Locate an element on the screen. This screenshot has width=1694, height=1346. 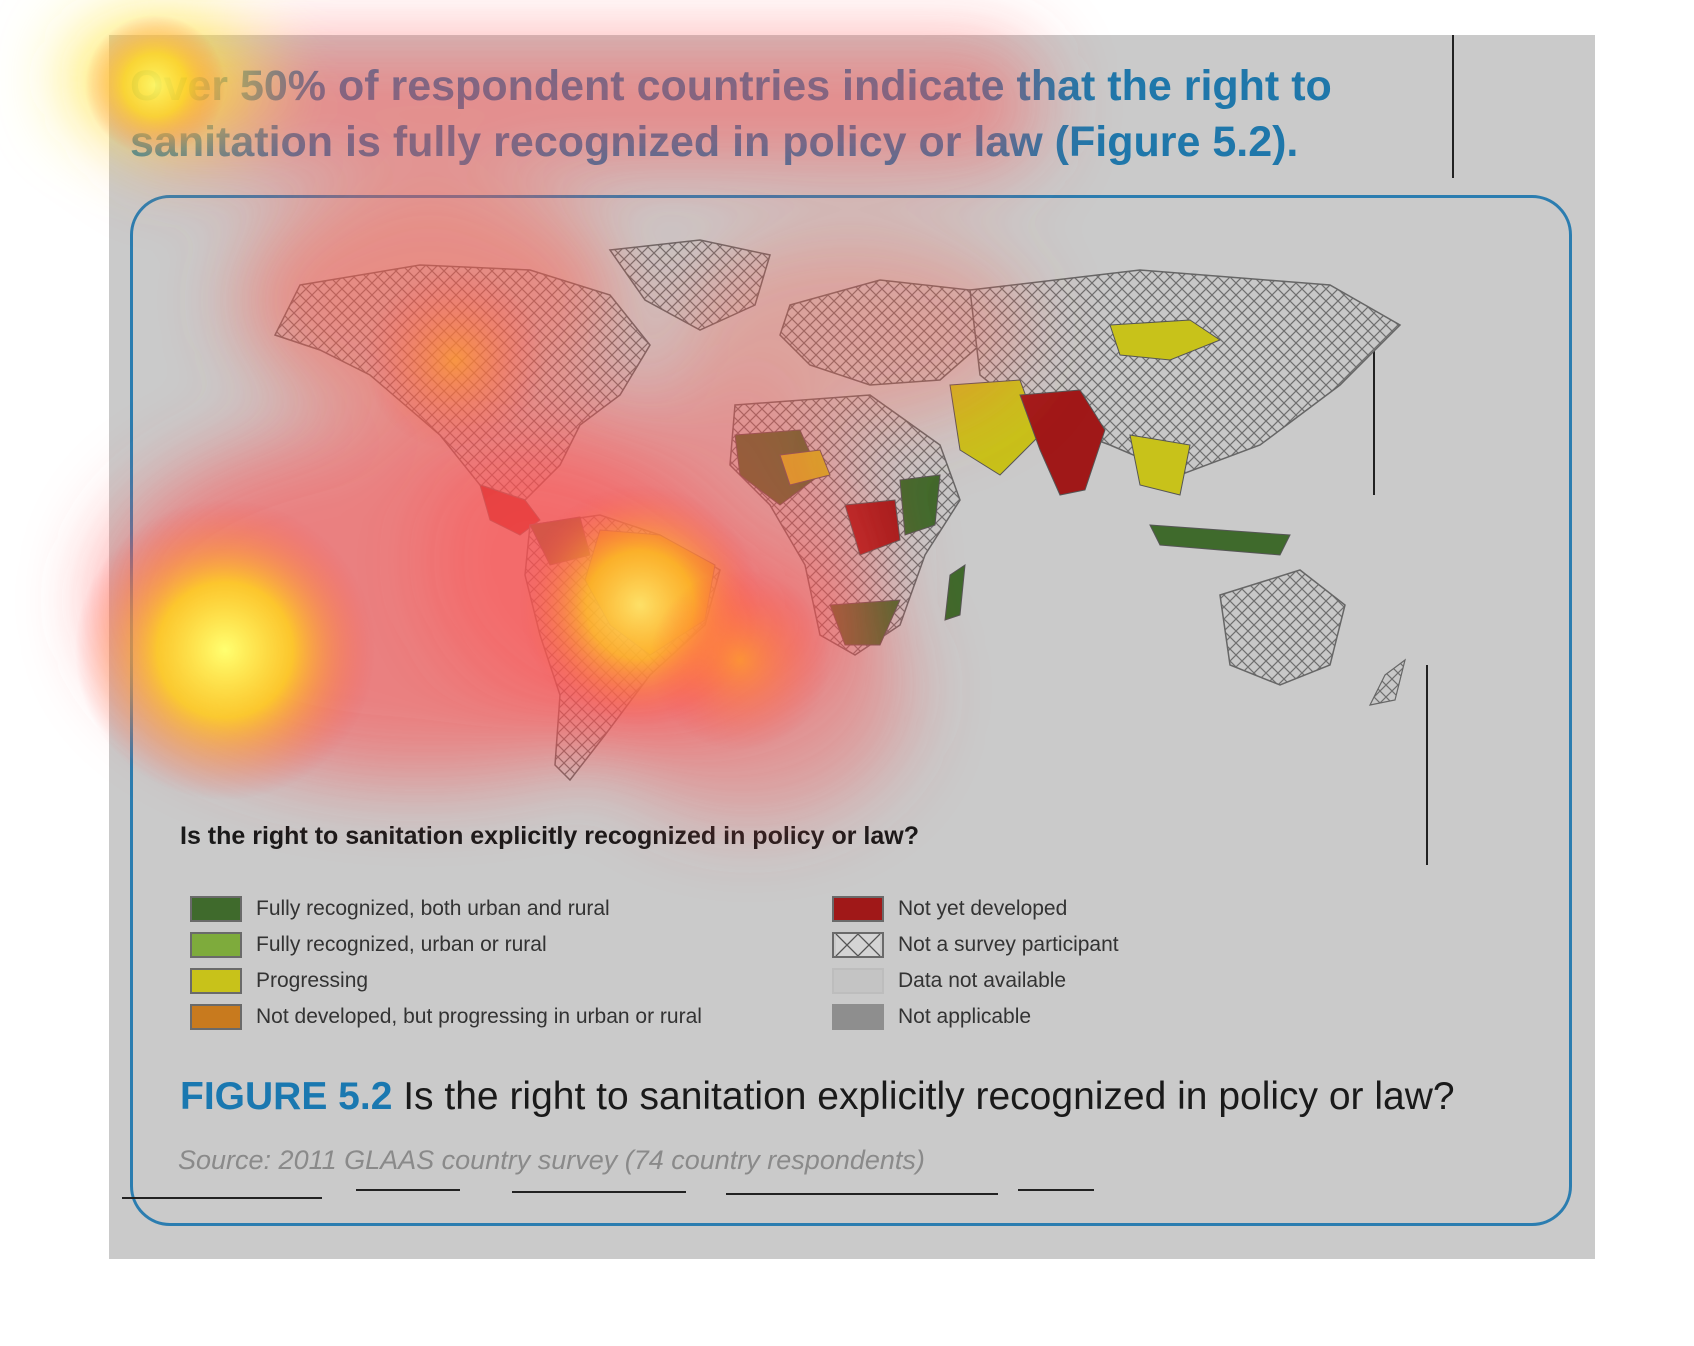
legend-label: Fully recognized, both urban and rural is located at coordinates (433, 908).